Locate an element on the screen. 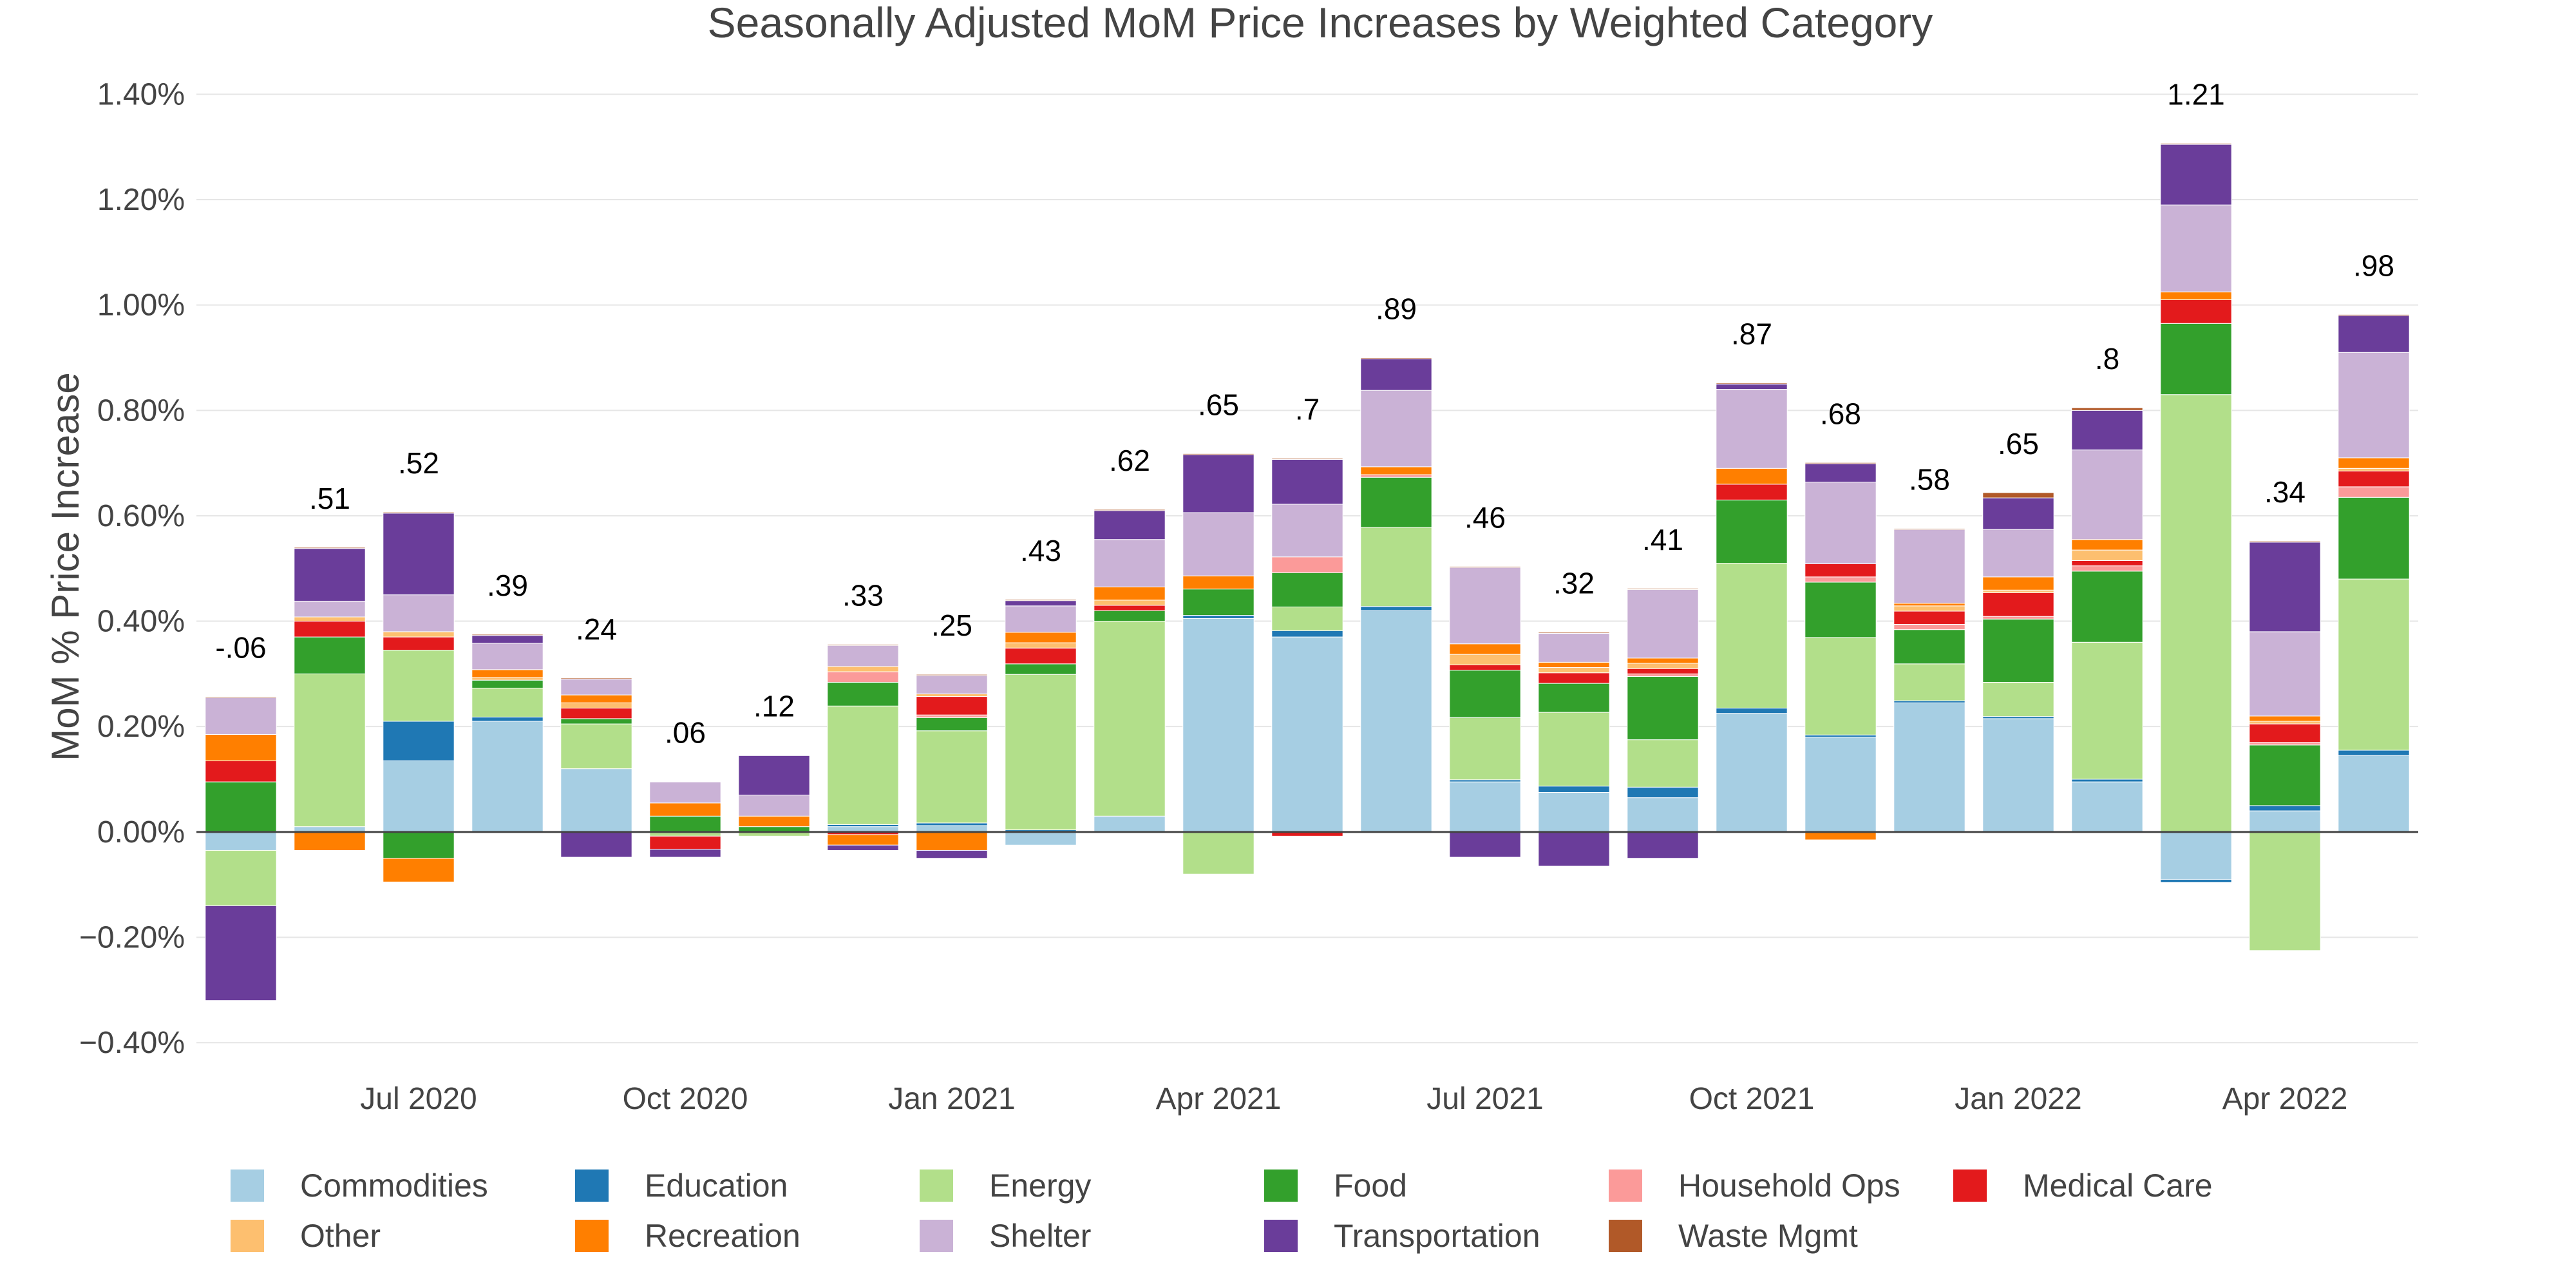 The image size is (2576, 1288). legend-item-commodities: Commodities is located at coordinates (359, 1186).